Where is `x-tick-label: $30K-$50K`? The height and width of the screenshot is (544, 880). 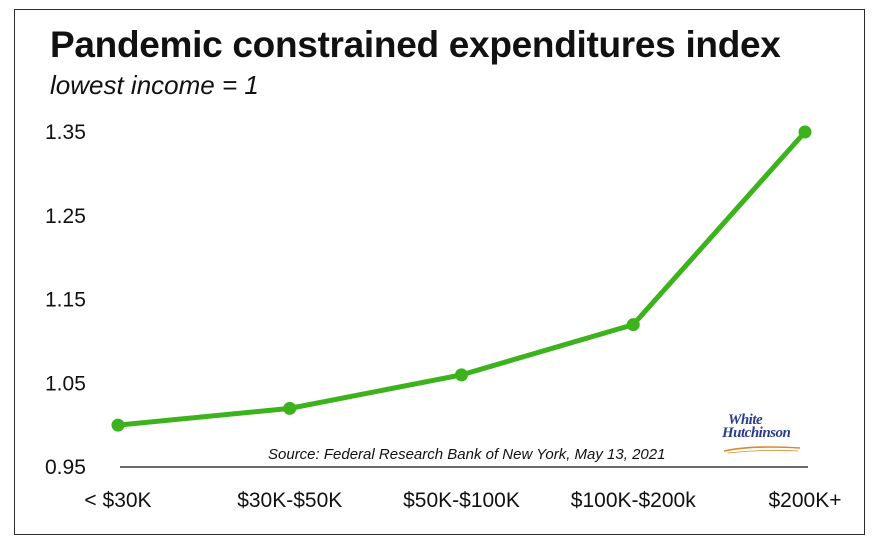 x-tick-label: $30K-$50K is located at coordinates (289, 500).